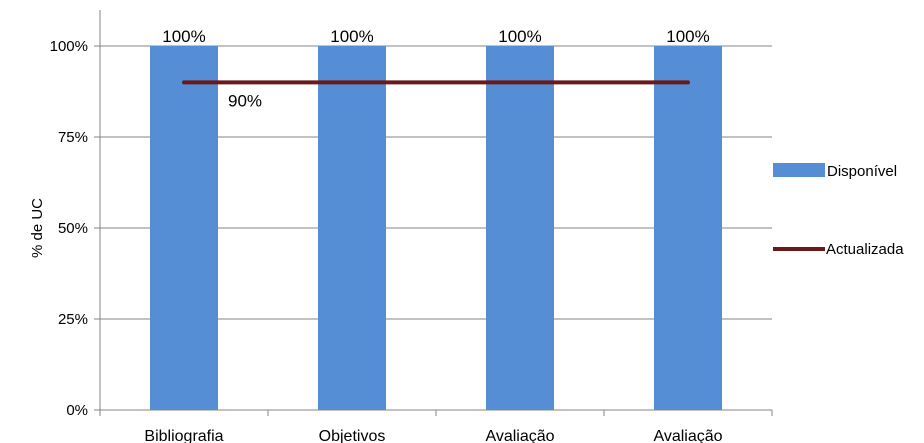 The image size is (924, 443). Describe the element at coordinates (838, 210) in the screenshot. I see `legend: Disponível Actualizada` at that location.